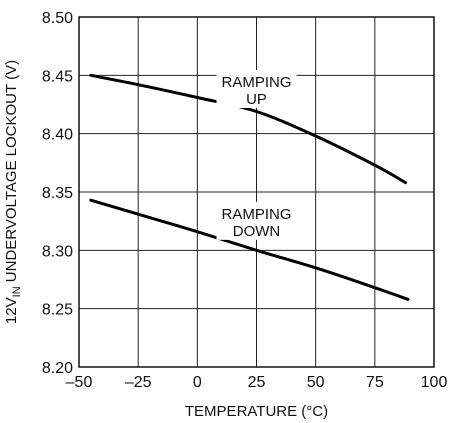 The image size is (449, 423). I want to click on y-tick-label-0: 8.20, so click(57, 368).